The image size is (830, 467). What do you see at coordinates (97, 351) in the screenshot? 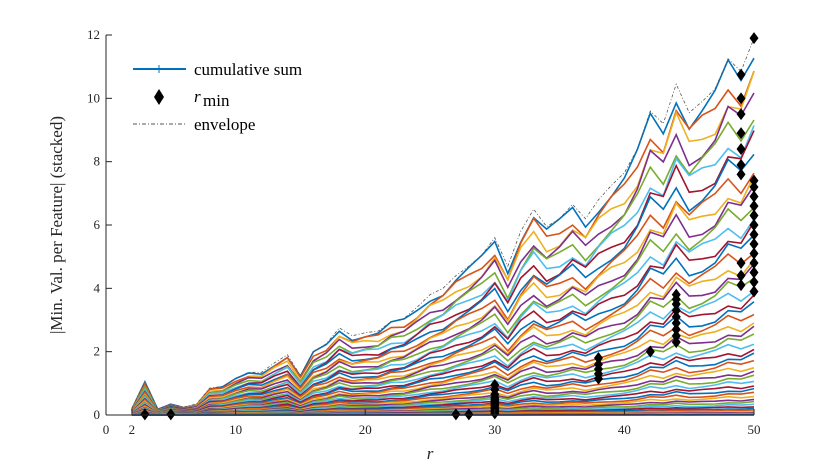
I see `y-tick-label: 2` at bounding box center [97, 351].